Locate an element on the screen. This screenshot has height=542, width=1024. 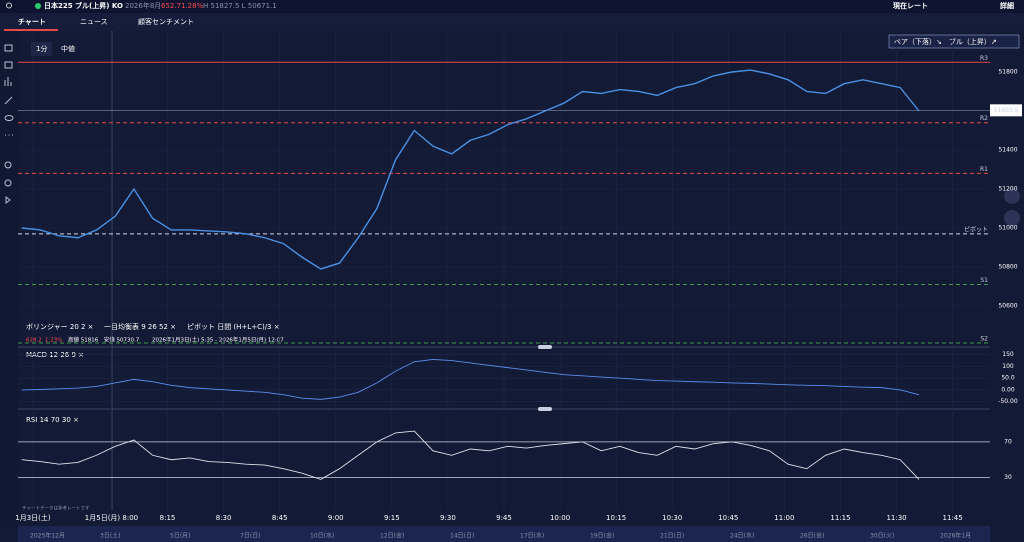
x-tick-label: 8:30 is located at coordinates (224, 518).